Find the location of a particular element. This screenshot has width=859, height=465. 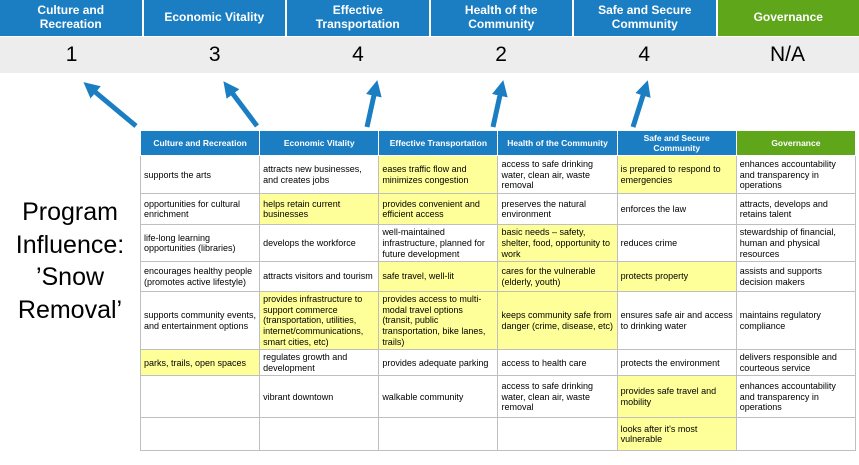

matrix-cell: develops the workforce is located at coordinates (319, 243).